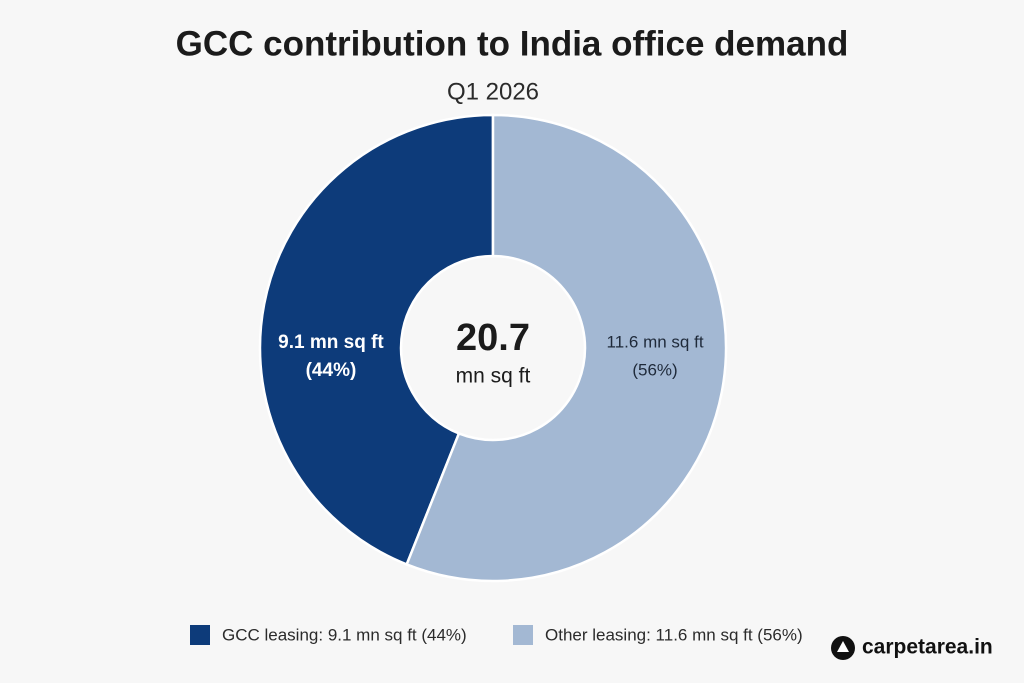  I want to click on watermark: carpetarea.in, so click(927, 647).